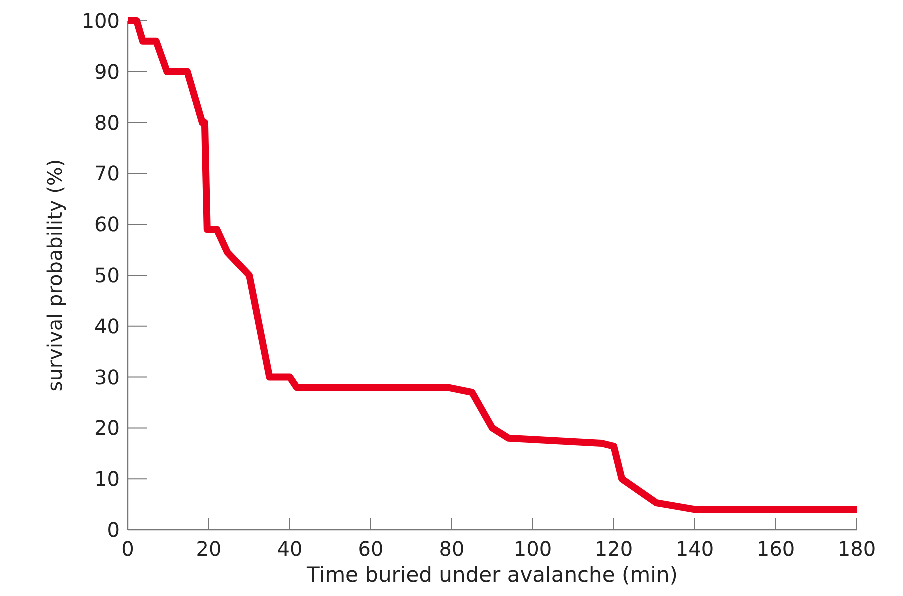 The width and height of the screenshot is (903, 596). What do you see at coordinates (107, 326) in the screenshot?
I see `y-tick-label: 40` at bounding box center [107, 326].